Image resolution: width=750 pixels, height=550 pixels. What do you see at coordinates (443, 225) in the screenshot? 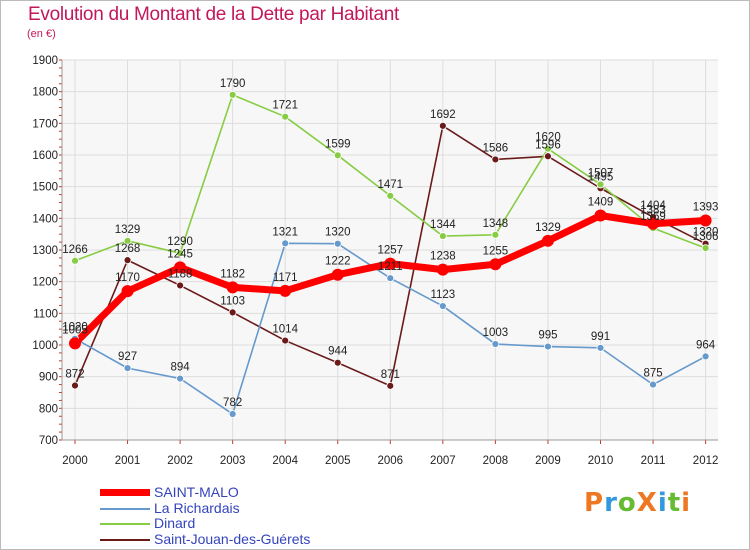
I see `data-label: 1344` at bounding box center [443, 225].